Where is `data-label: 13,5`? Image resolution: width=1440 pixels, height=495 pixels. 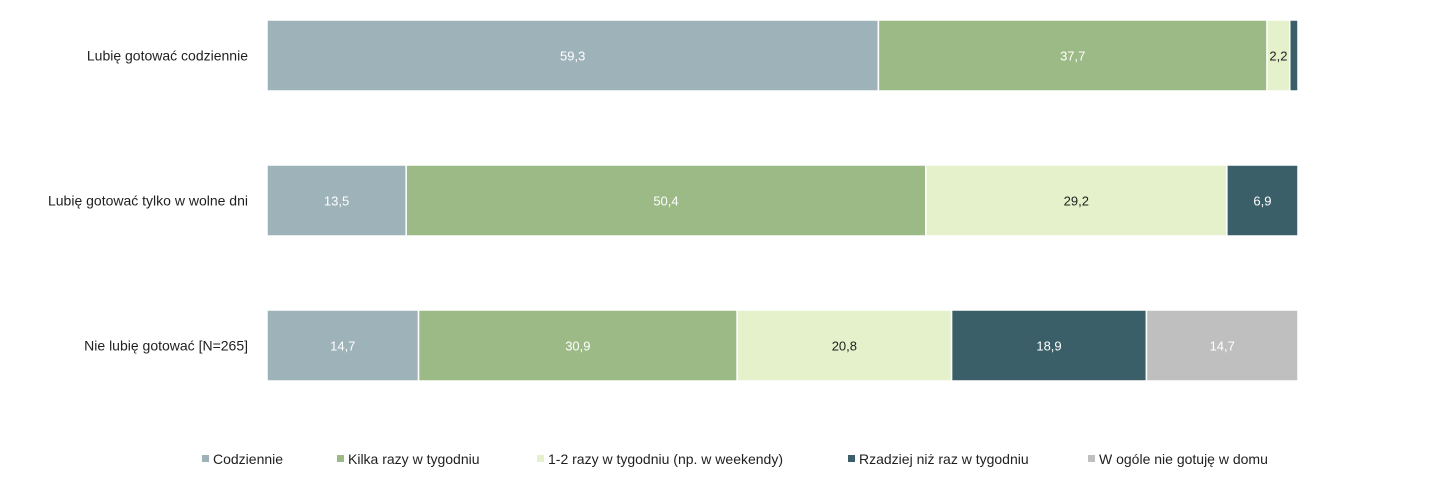
data-label: 13,5 is located at coordinates (336, 201).